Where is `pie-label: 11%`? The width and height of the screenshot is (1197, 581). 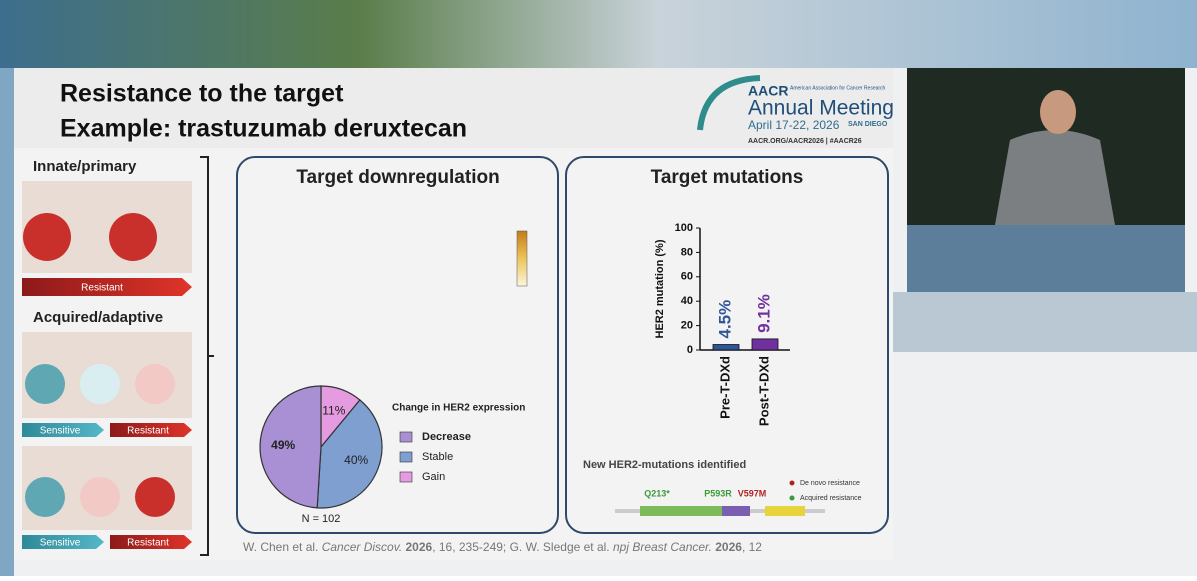
pie-label: 11% is located at coordinates (333, 411).